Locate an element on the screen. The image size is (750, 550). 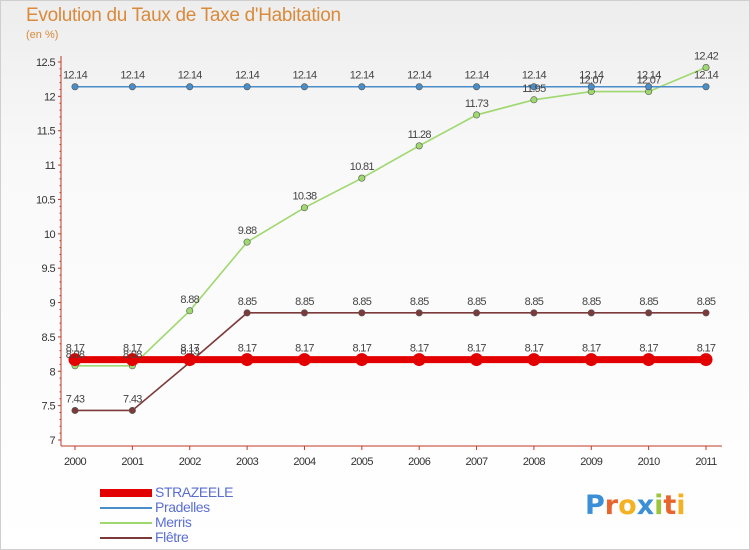
y-tick-label: 9.5 is located at coordinates (49, 269).